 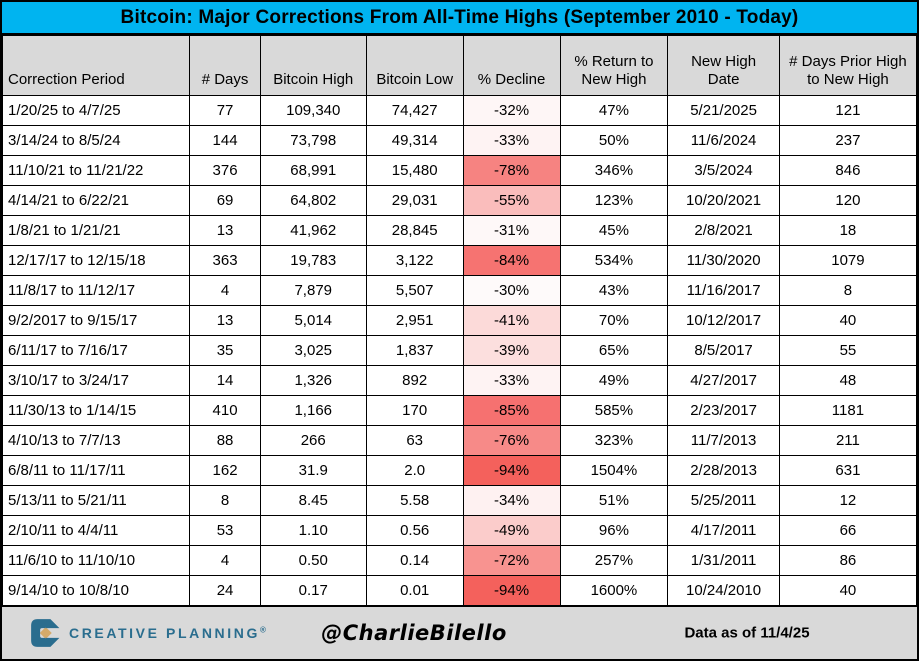 I want to click on cell-correction-period: 9/2/2017 to 9/15/17, so click(x=96, y=320).